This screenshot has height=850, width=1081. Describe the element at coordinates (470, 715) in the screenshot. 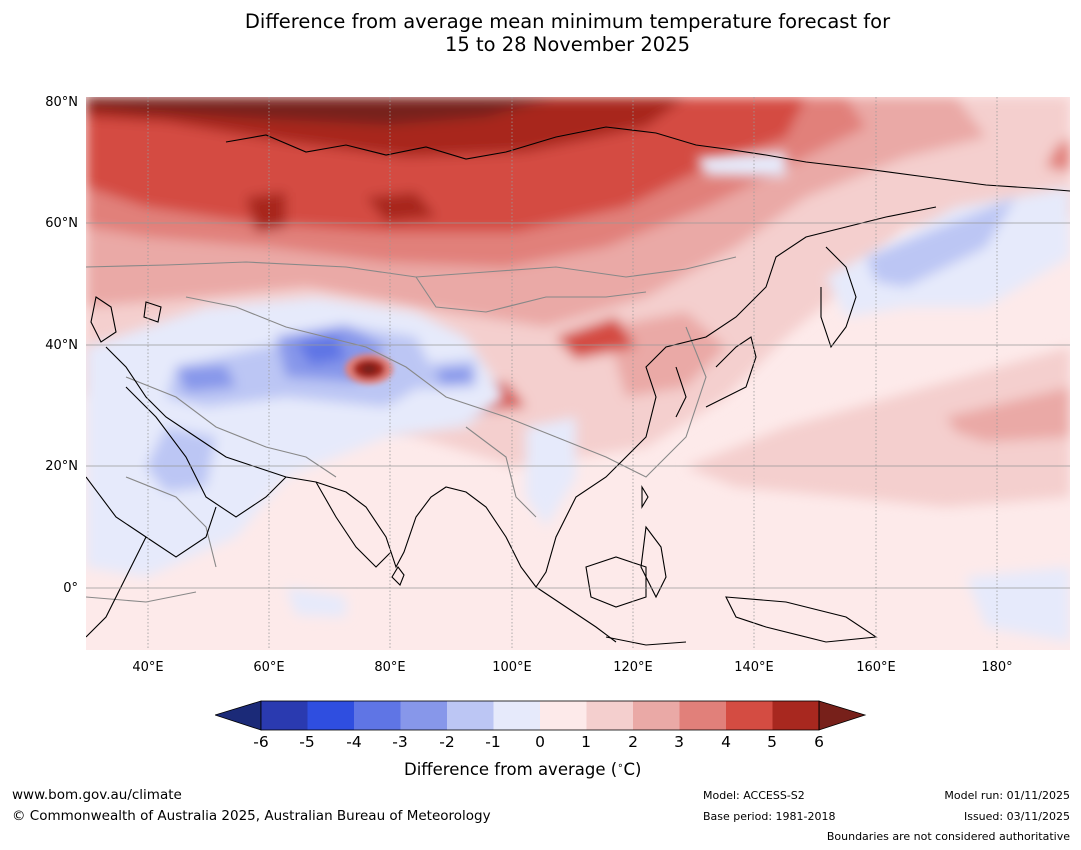

I see `colorbar-segment-m2-m1` at that location.